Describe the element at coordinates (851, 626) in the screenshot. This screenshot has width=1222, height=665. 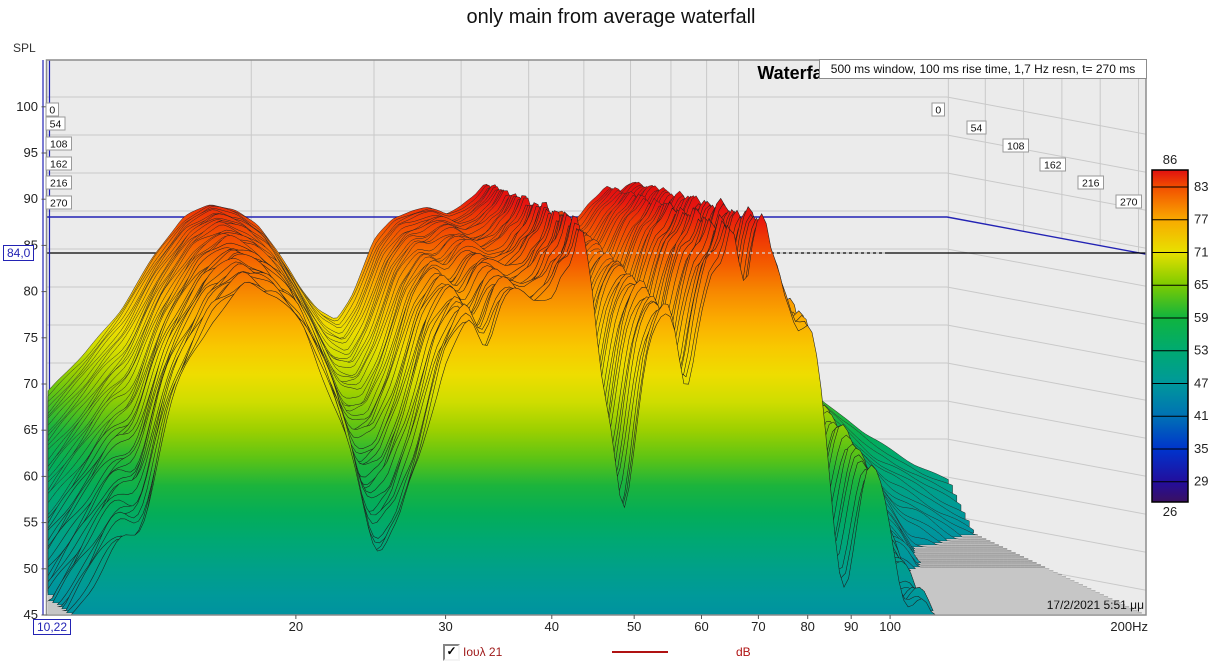
I see `x-axis-tick-label: 90` at that location.